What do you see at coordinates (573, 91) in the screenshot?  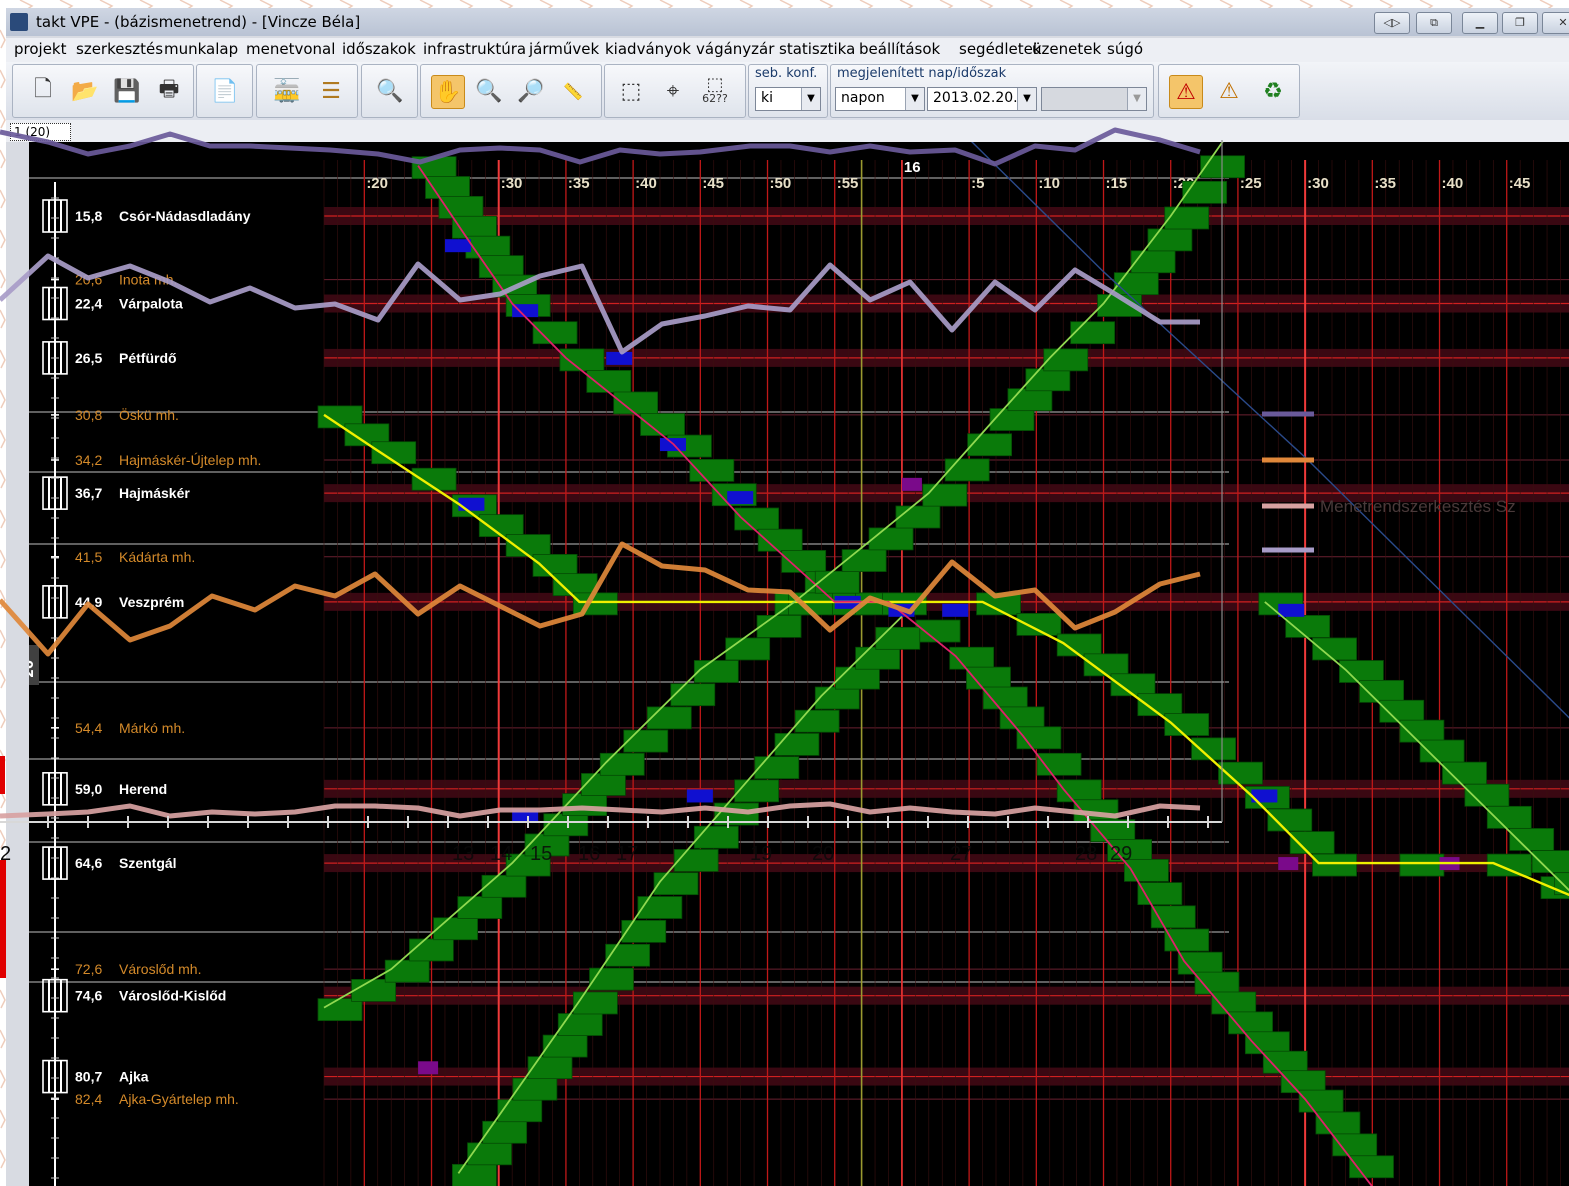 I see `measure-ruler-icon: 📏` at bounding box center [573, 91].